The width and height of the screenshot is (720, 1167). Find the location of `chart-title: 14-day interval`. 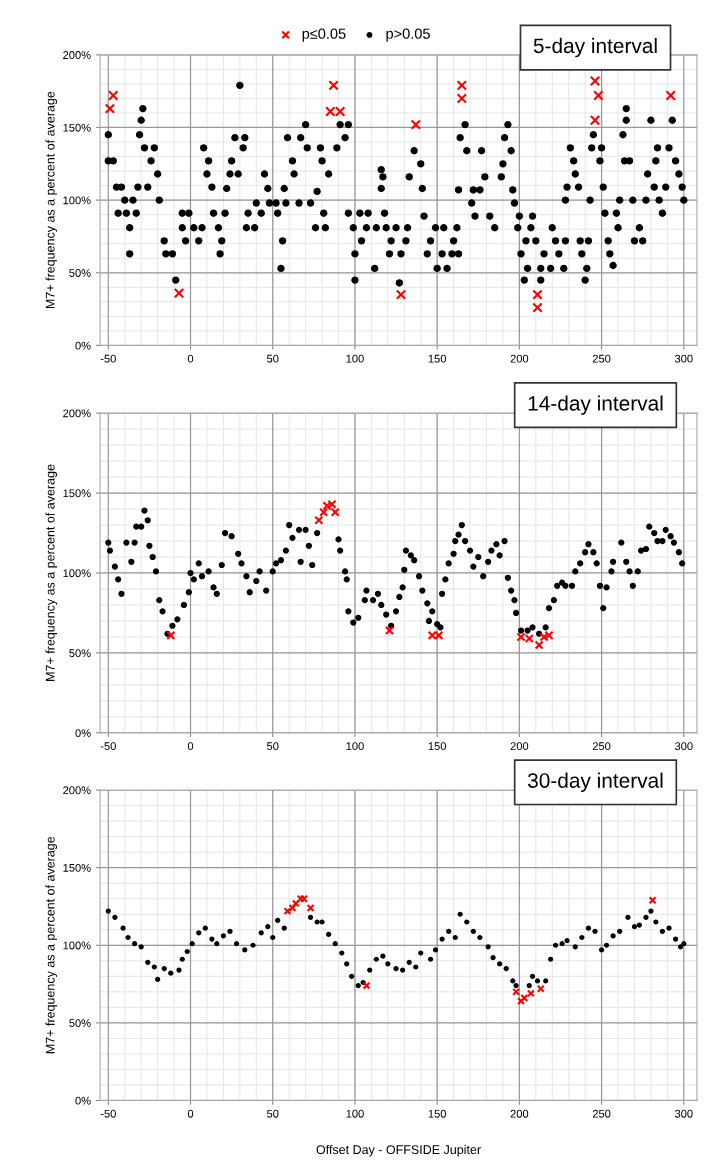

chart-title: 14-day interval is located at coordinates (595, 405).